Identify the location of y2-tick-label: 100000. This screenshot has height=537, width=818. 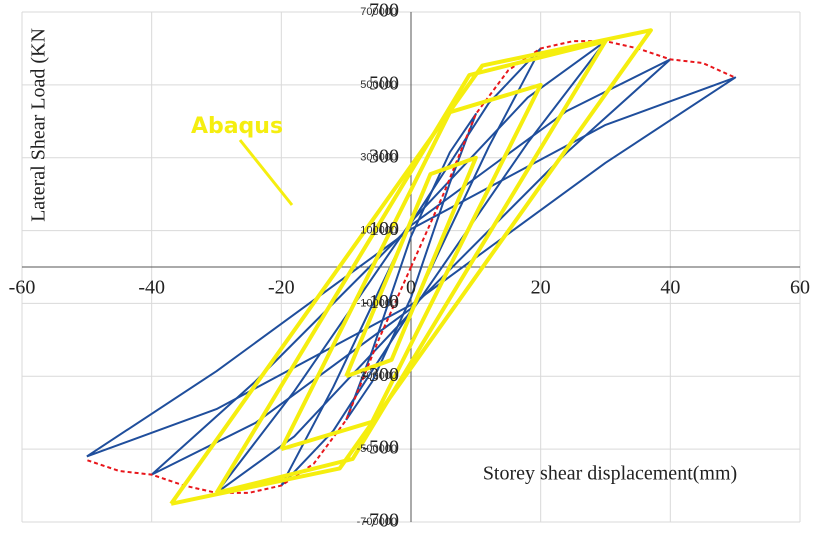
(378, 230).